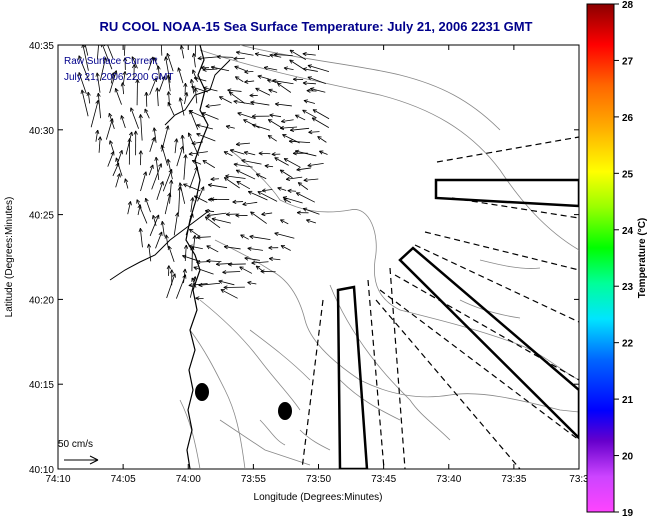  Describe the element at coordinates (111, 61) in the screenshot. I see `annotation-line-1: Raw Surface Current` at that location.